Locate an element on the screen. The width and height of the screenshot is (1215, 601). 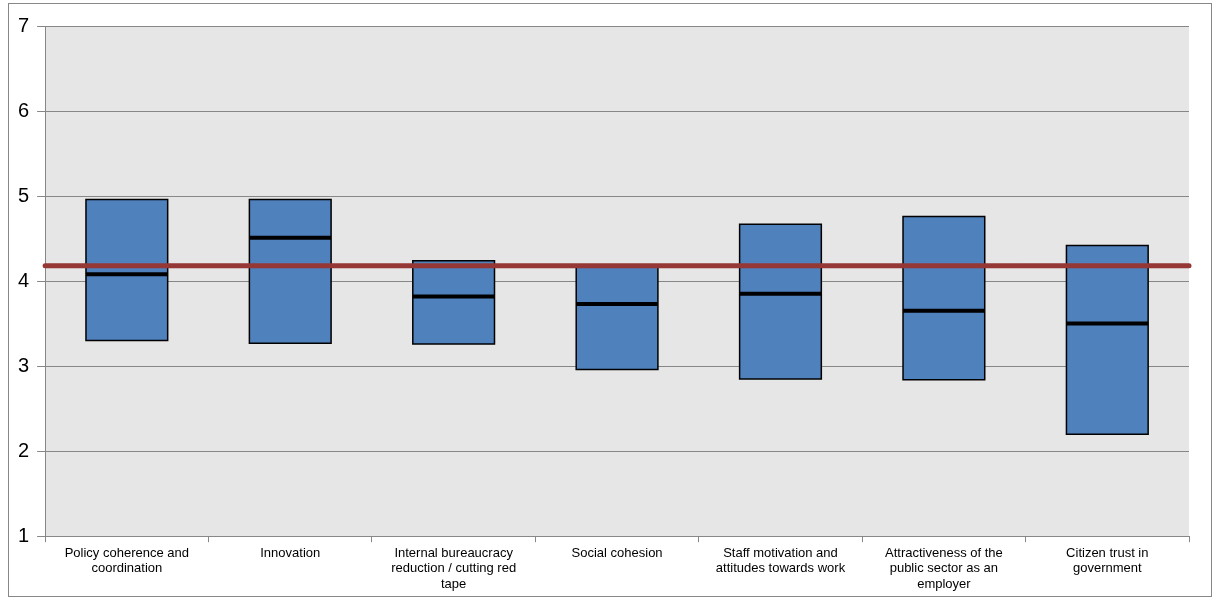
x-tick-label: Policy coherence and coordination is located at coordinates (126, 560).